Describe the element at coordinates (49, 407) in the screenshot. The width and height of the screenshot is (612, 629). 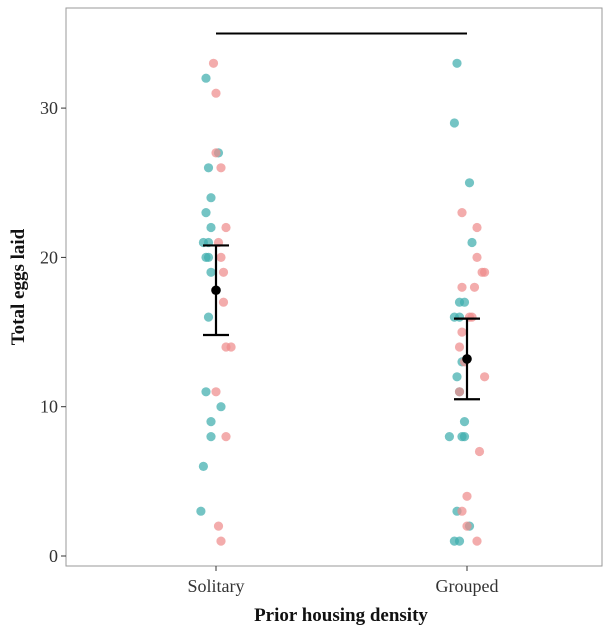
I see `y-tick-label-10: 10` at that location.